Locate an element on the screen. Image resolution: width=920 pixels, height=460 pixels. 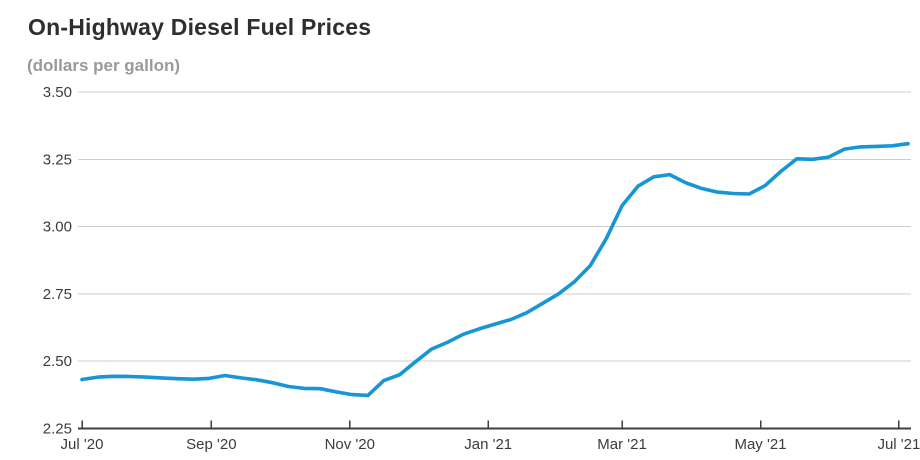
x-axis-label: Jul '21 is located at coordinates (898, 444).